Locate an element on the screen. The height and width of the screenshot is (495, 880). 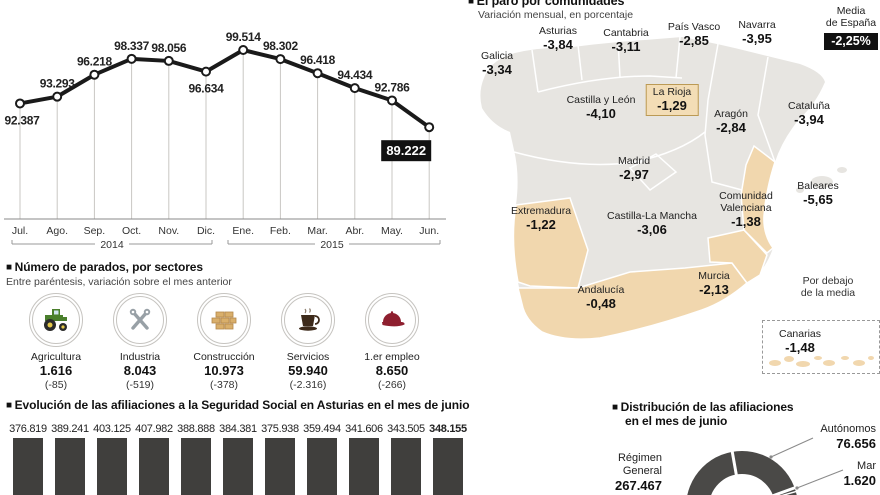
map-title: El paro por comunidades is located at coordinates (546, 4).